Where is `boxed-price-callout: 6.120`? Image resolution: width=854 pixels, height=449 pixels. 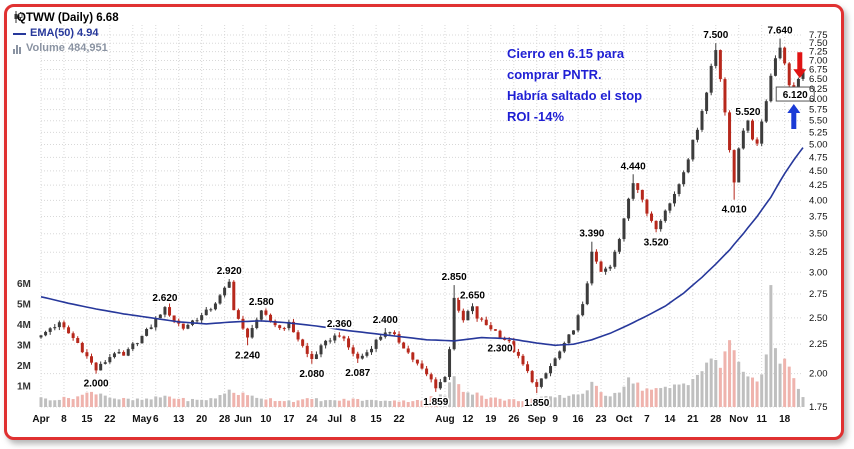
boxed-price-callout: 6.120 is located at coordinates (795, 94).